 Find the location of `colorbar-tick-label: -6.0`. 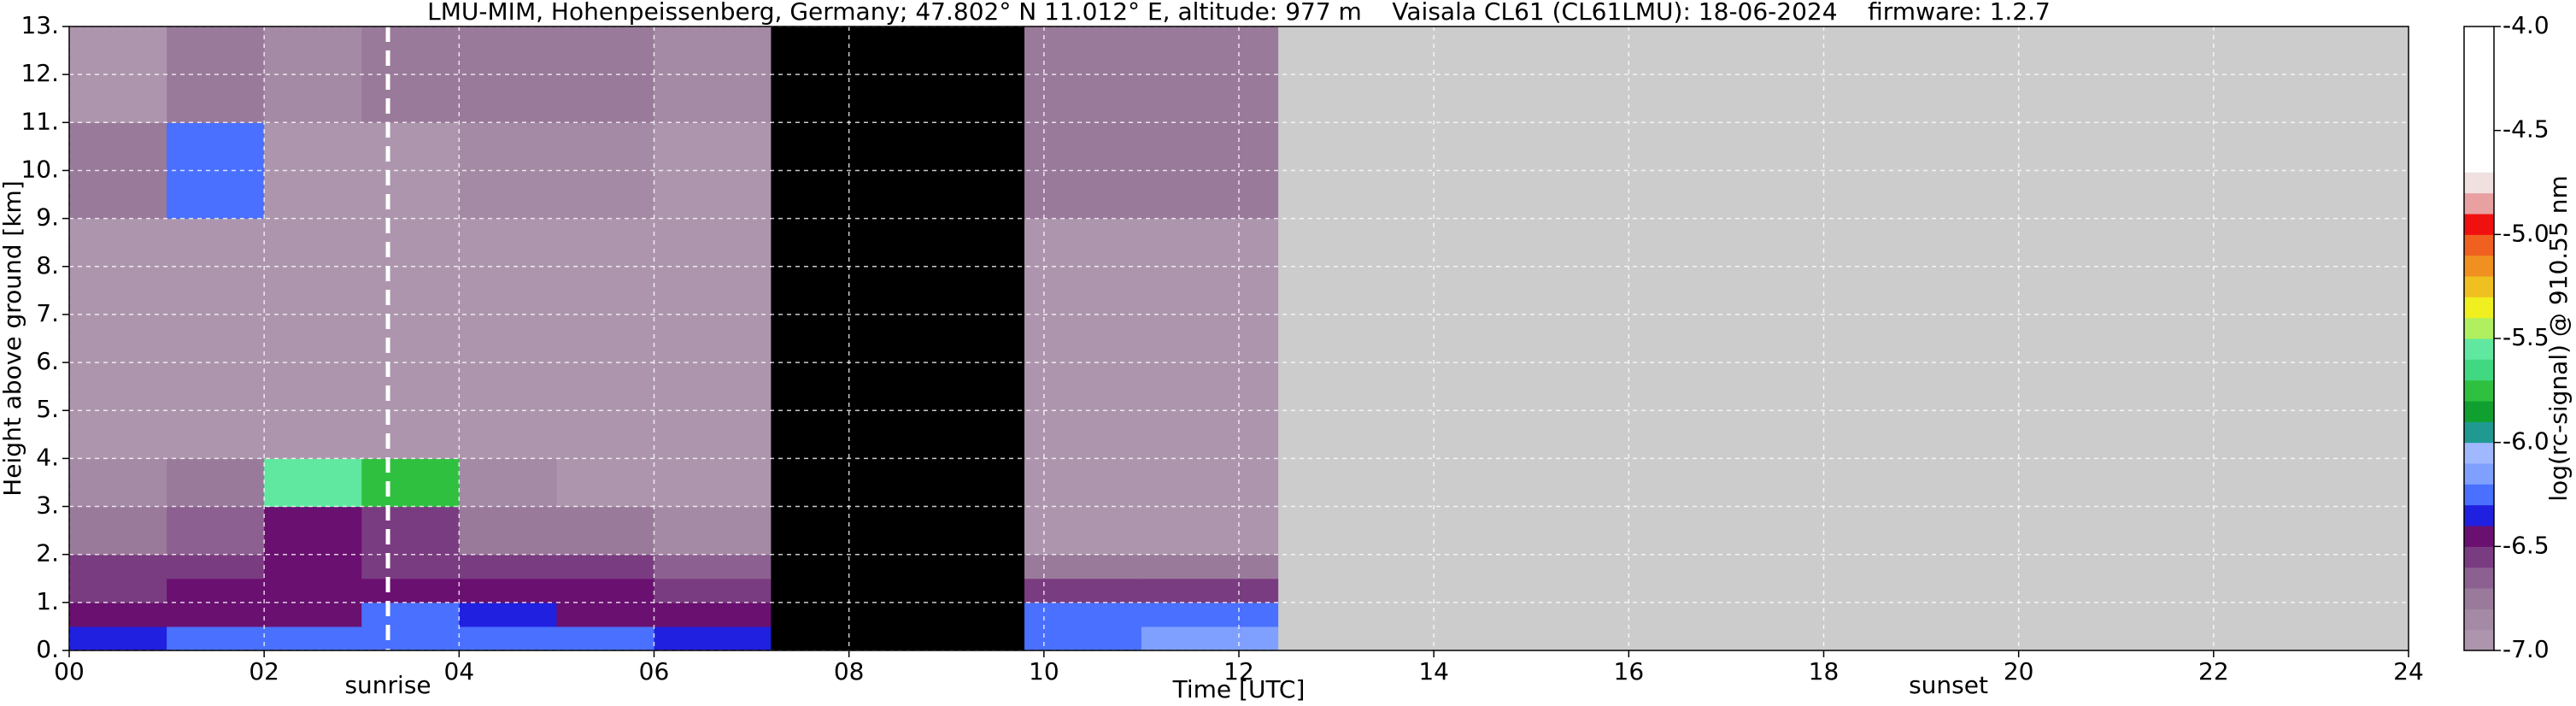

colorbar-tick-label: -6.0 is located at coordinates (2526, 441).